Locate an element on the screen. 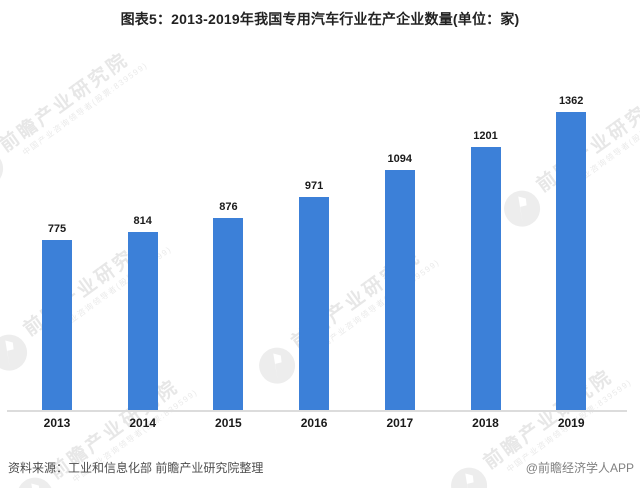  bar-value-label: 1094 is located at coordinates (400, 159).